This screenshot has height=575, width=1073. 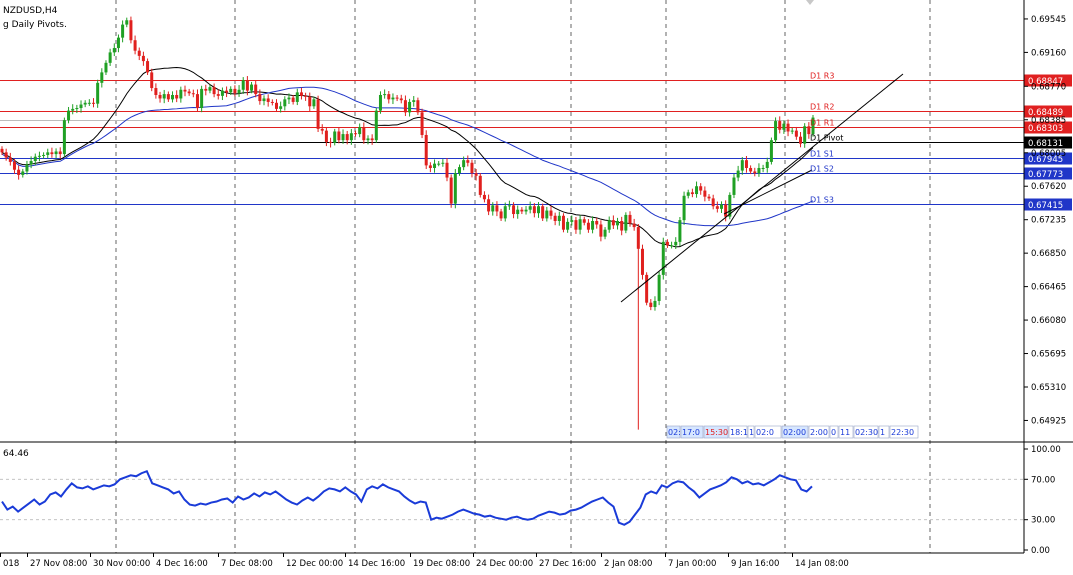 I want to click on trendline-upper, so click(x=762, y=188).